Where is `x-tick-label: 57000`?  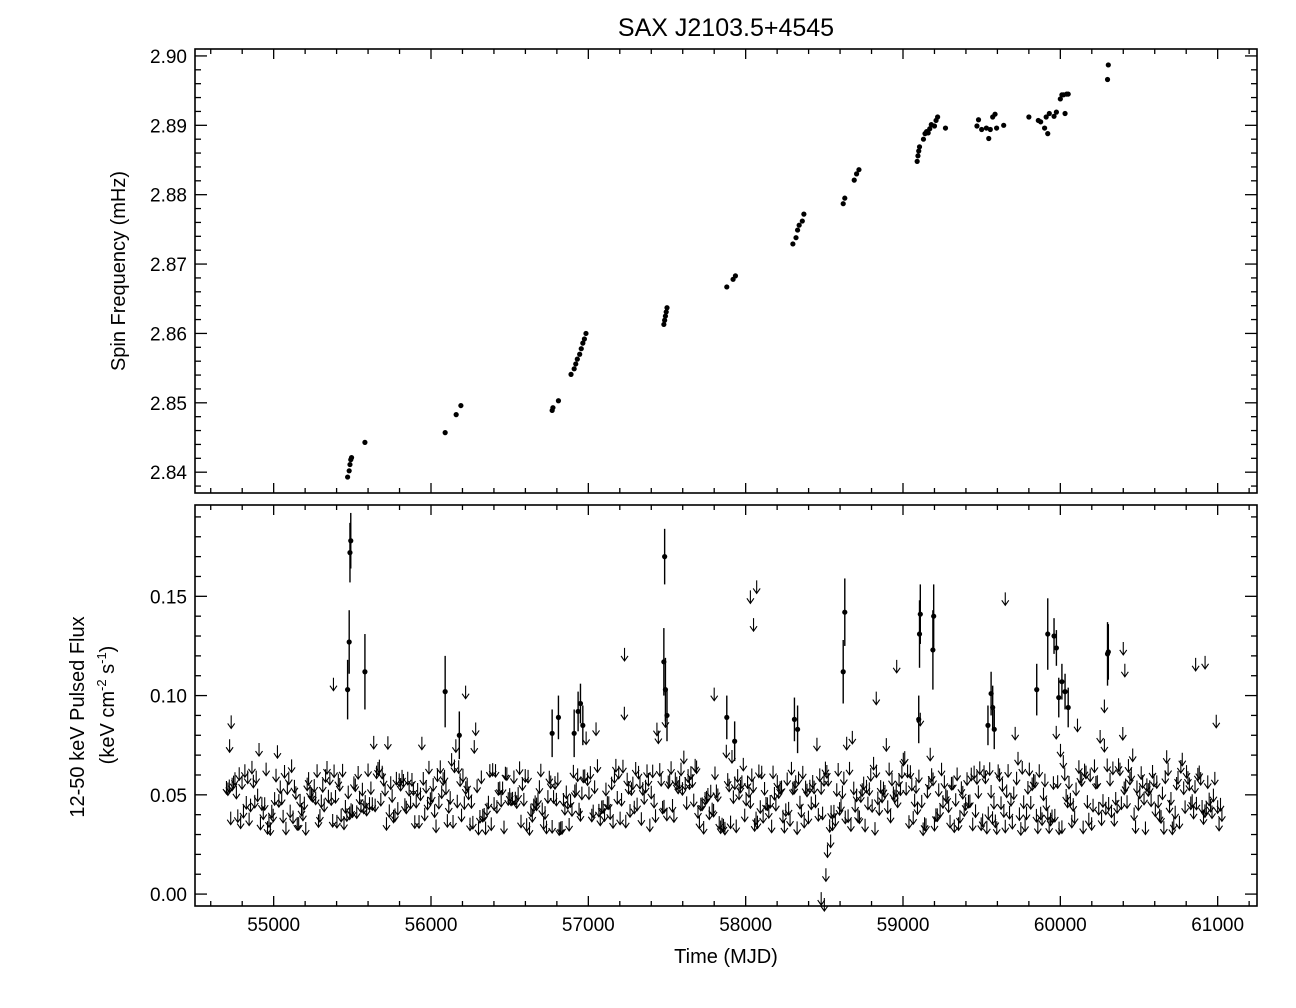 x-tick-label: 57000 is located at coordinates (588, 925).